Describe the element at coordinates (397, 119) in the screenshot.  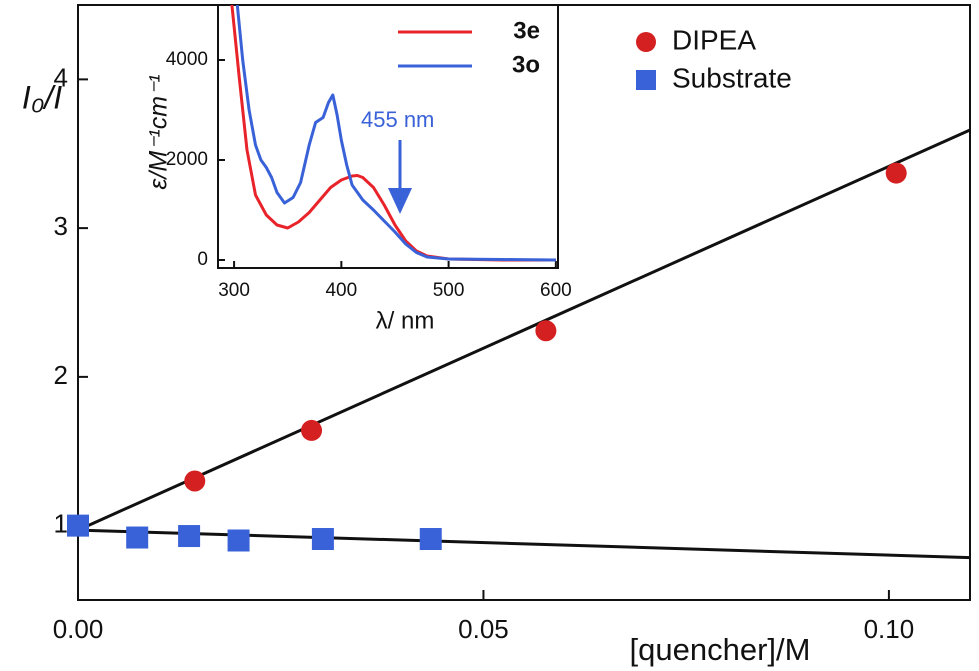
I see `annotation: 455 nm` at that location.